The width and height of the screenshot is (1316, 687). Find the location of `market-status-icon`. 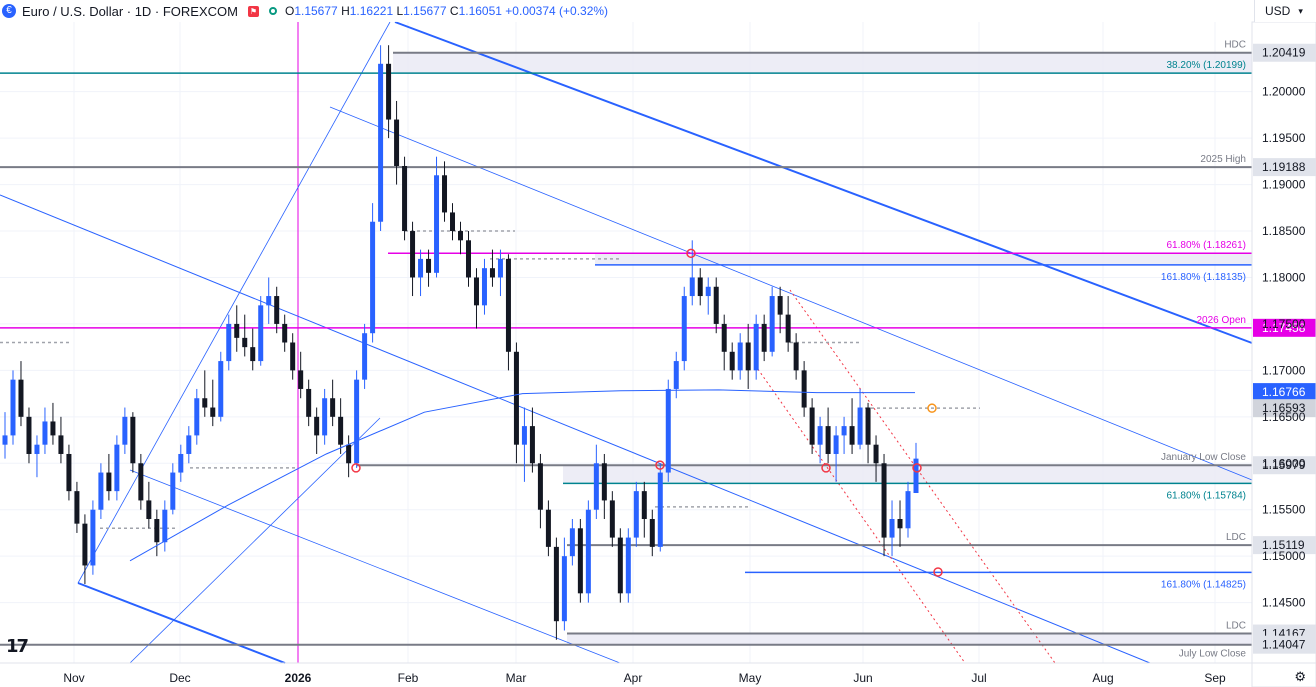

market-status-icon is located at coordinates (272, 11).